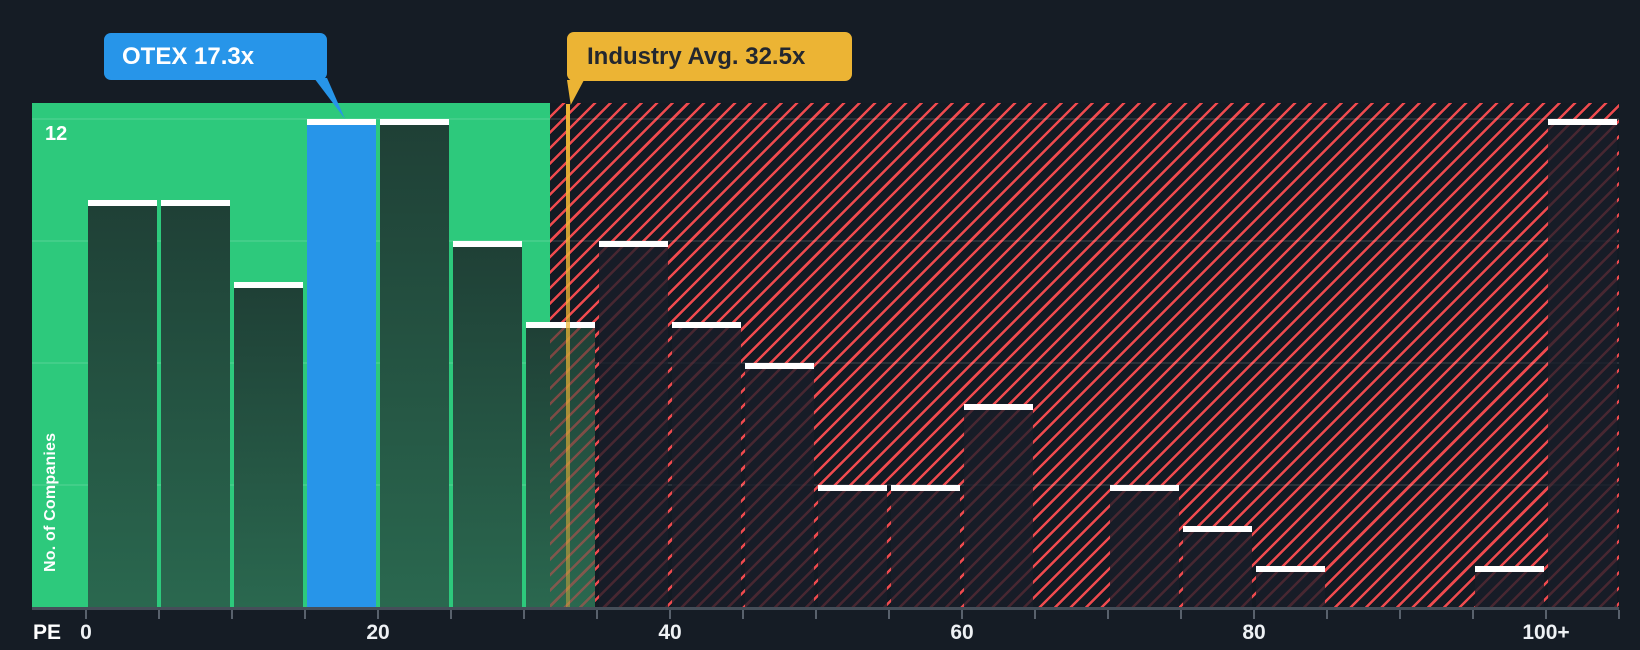 The height and width of the screenshot is (650, 1640). What do you see at coordinates (670, 632) in the screenshot?
I see `x-axis-tick-label-40: 40` at bounding box center [670, 632].